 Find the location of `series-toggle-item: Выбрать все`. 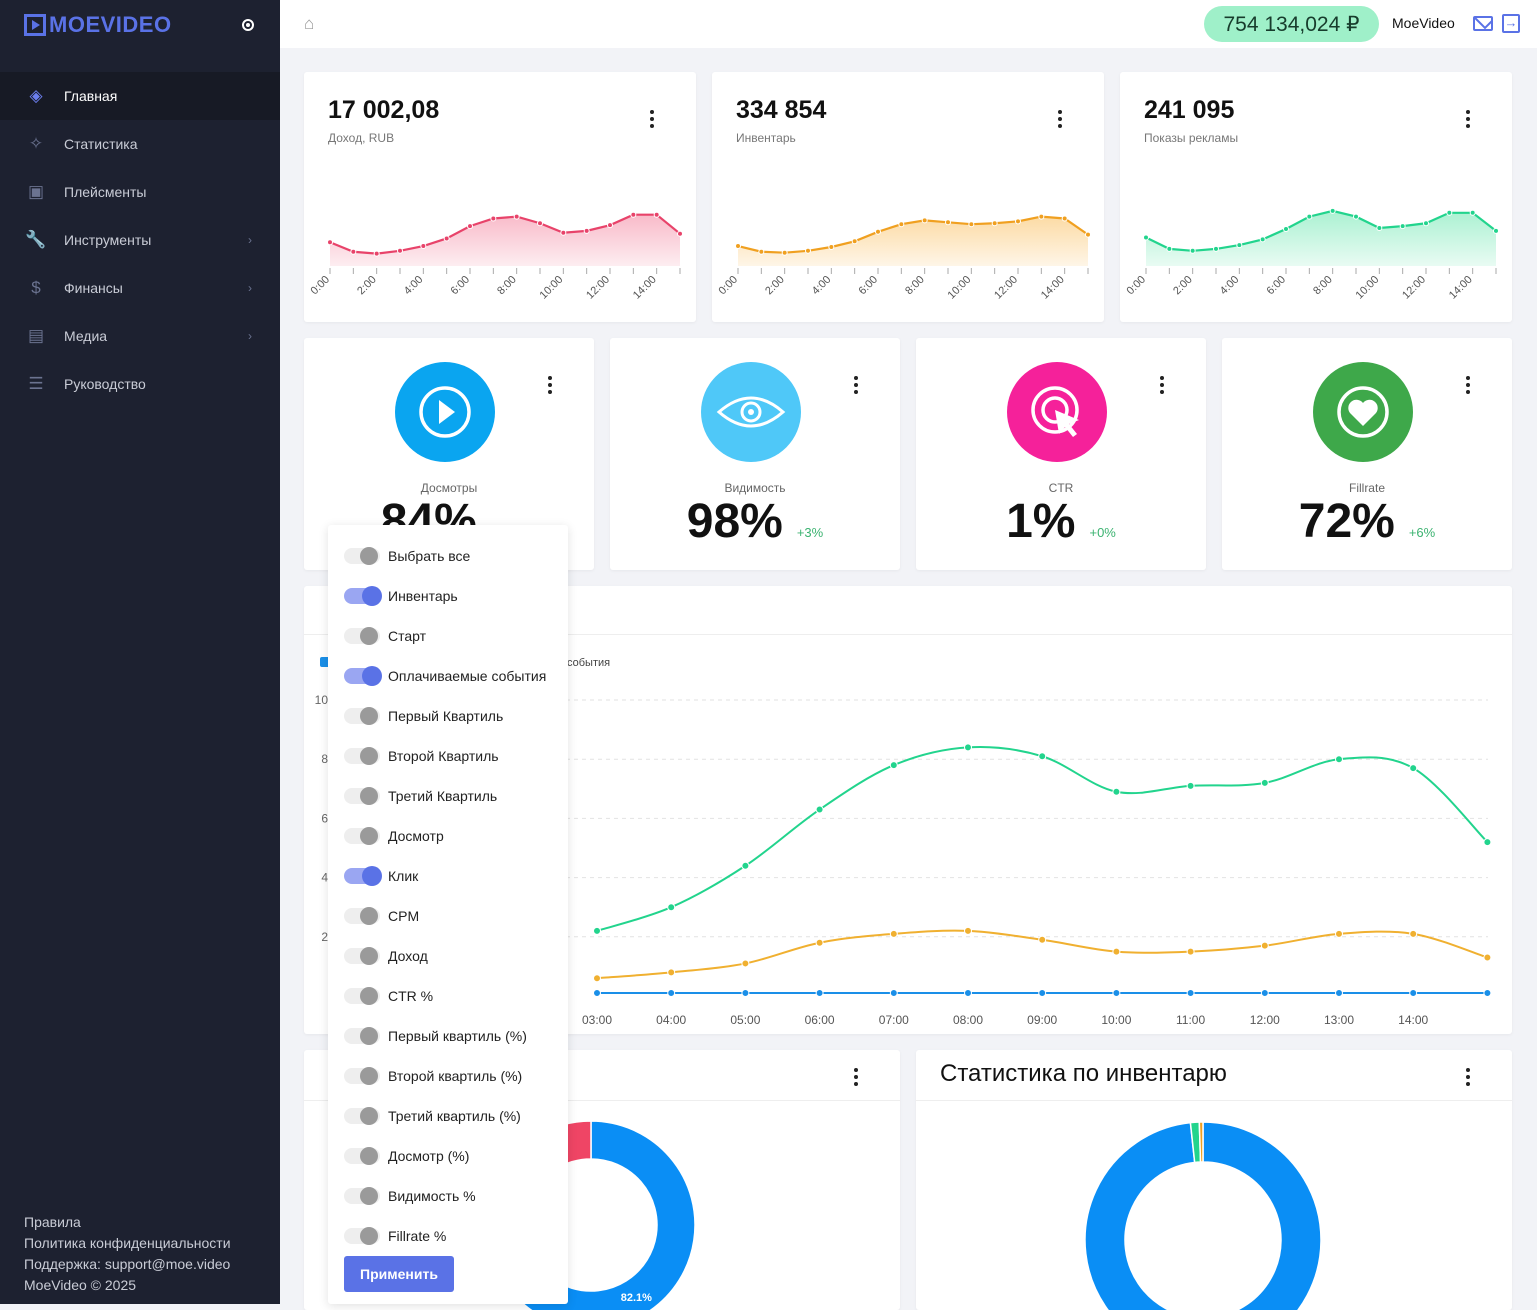

series-toggle-item: Выбрать все is located at coordinates (407, 556).